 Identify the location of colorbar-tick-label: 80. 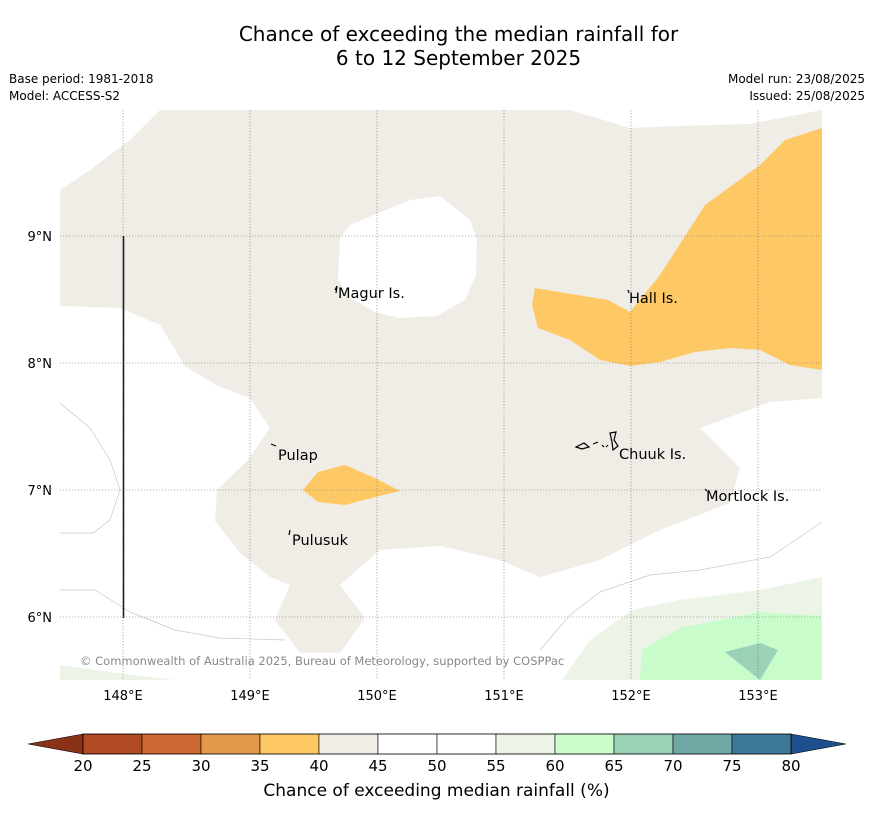
(790, 766).